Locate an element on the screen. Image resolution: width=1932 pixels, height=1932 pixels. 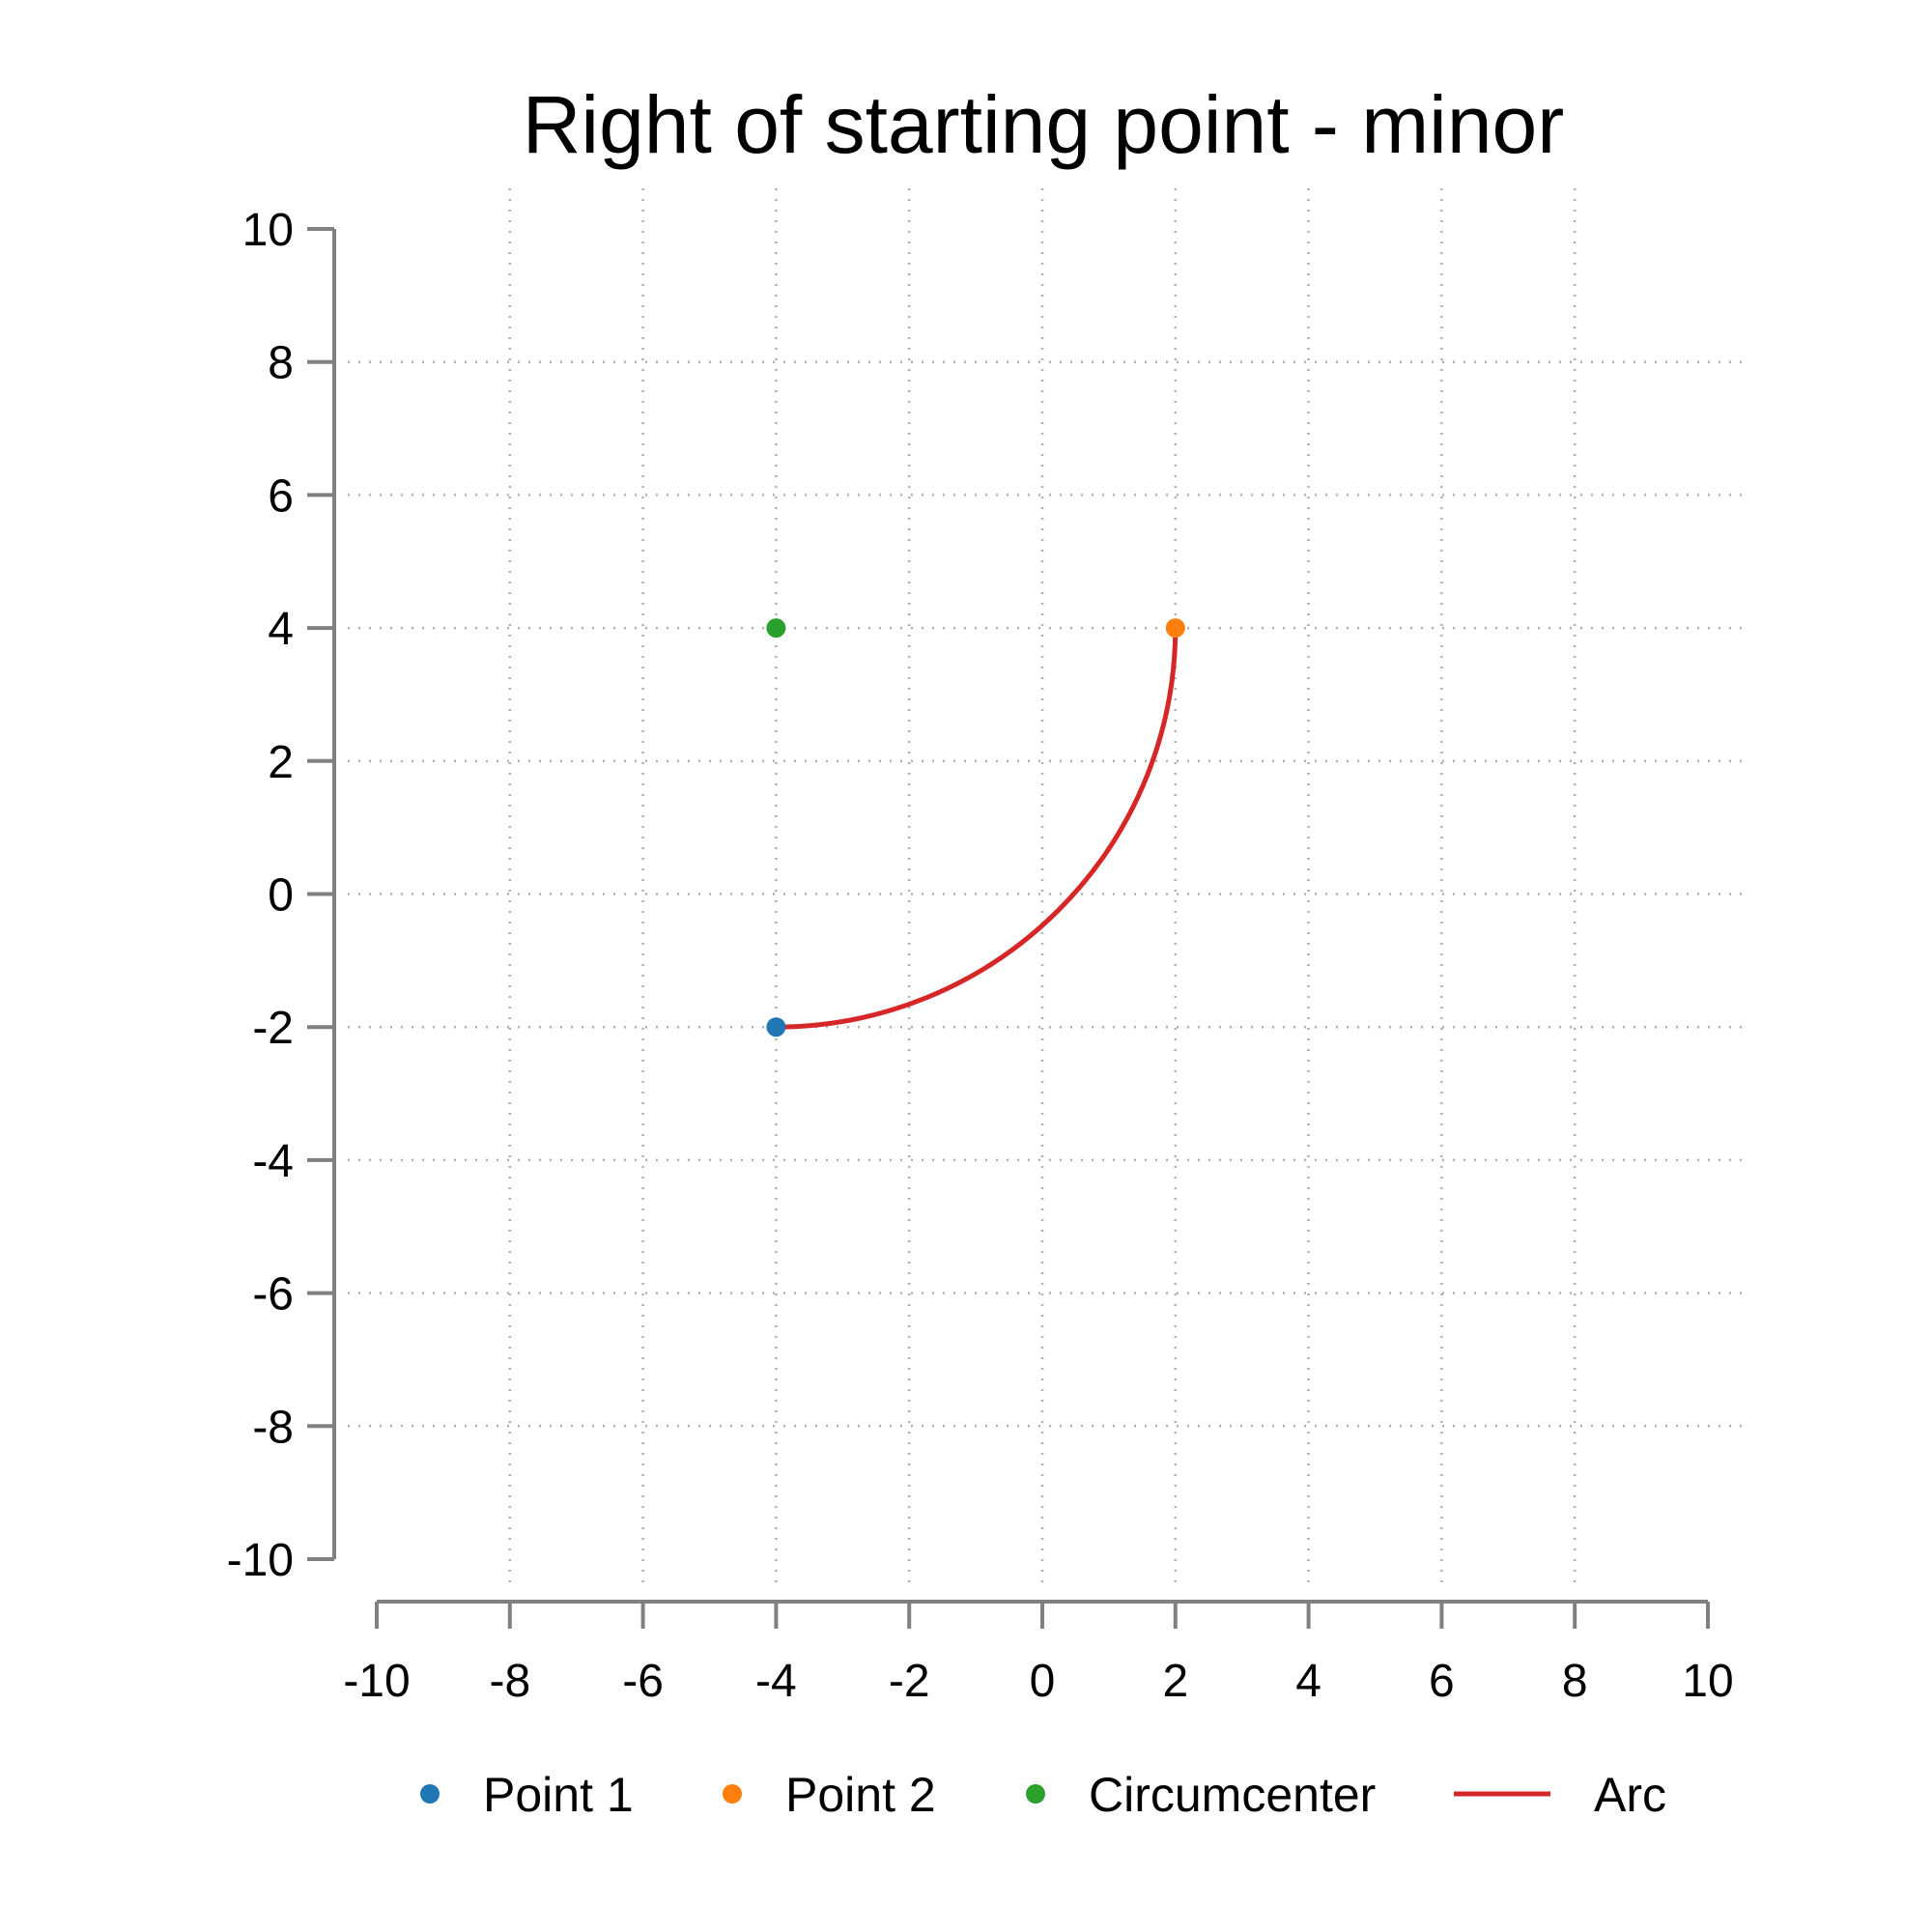
x-tick-label-8: 6 is located at coordinates (1442, 1681).